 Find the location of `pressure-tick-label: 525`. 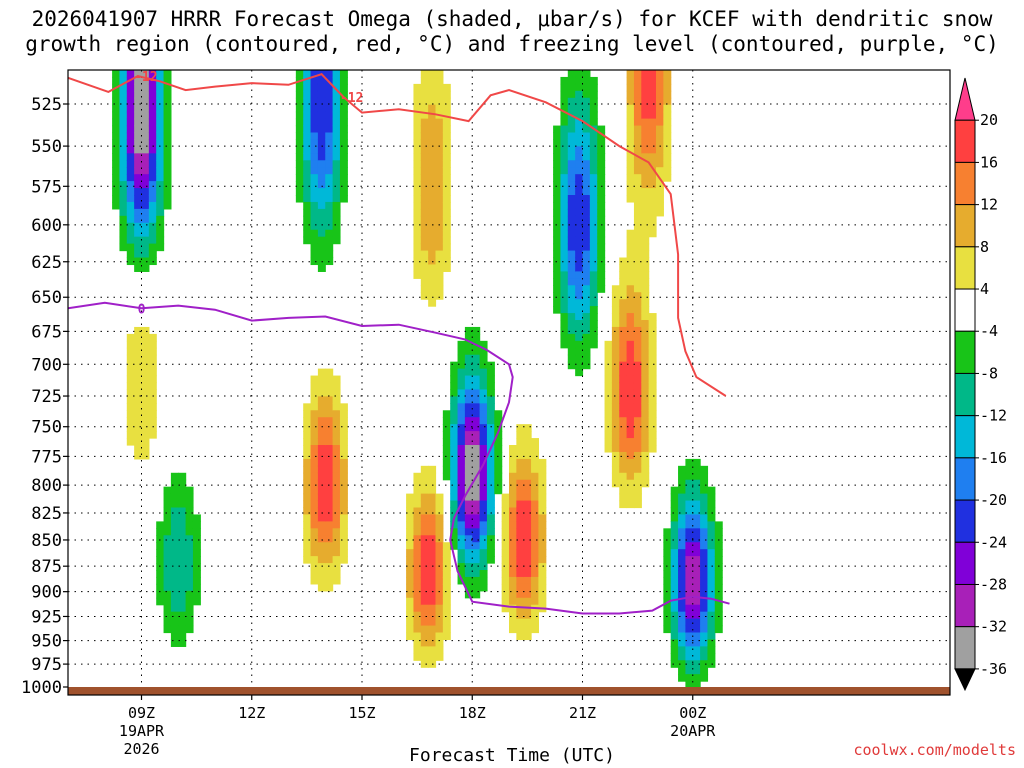

pressure-tick-label: 525 is located at coordinates (46, 105).